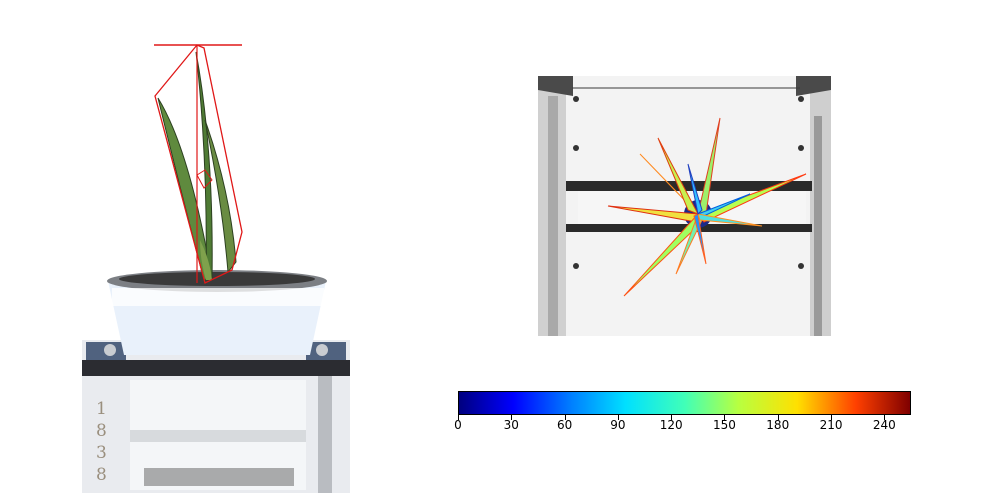 The image size is (982, 493). Describe the element at coordinates (671, 425) in the screenshot. I see `colorbar-tick-label: 120` at that location.